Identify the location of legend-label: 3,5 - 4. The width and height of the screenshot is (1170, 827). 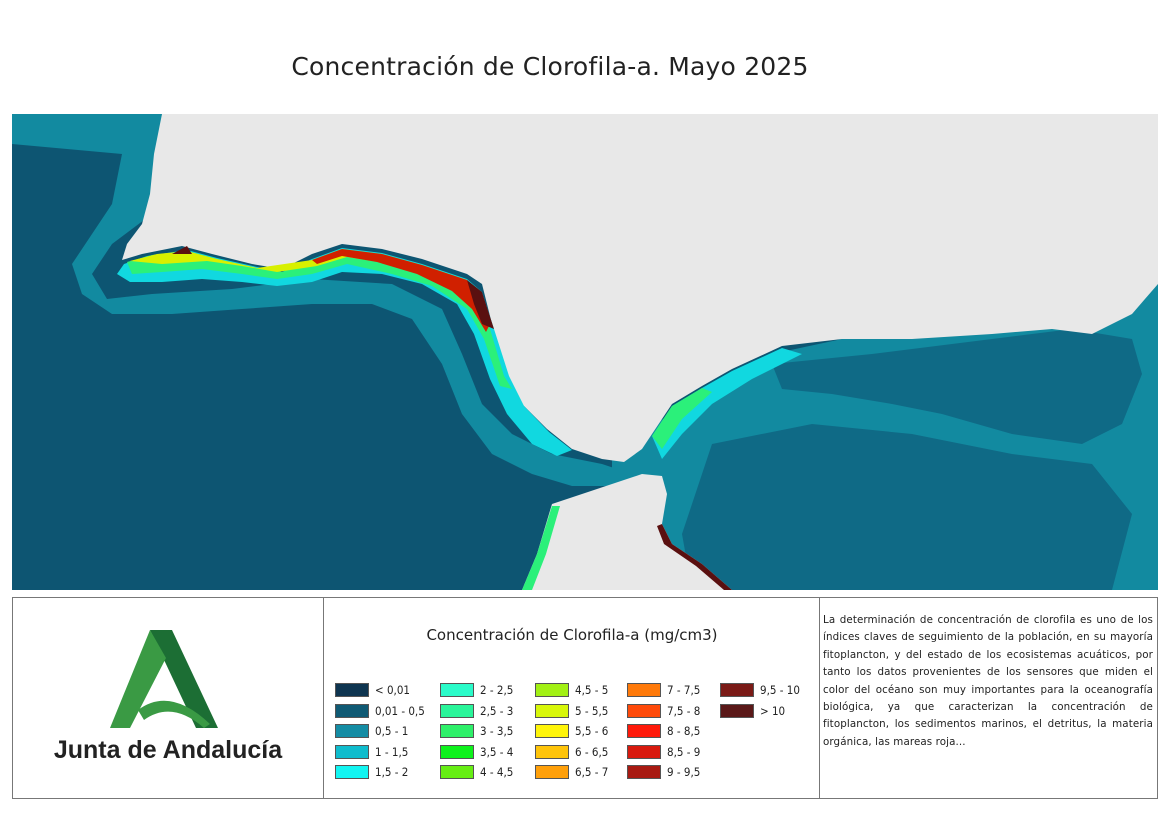
(497, 751).